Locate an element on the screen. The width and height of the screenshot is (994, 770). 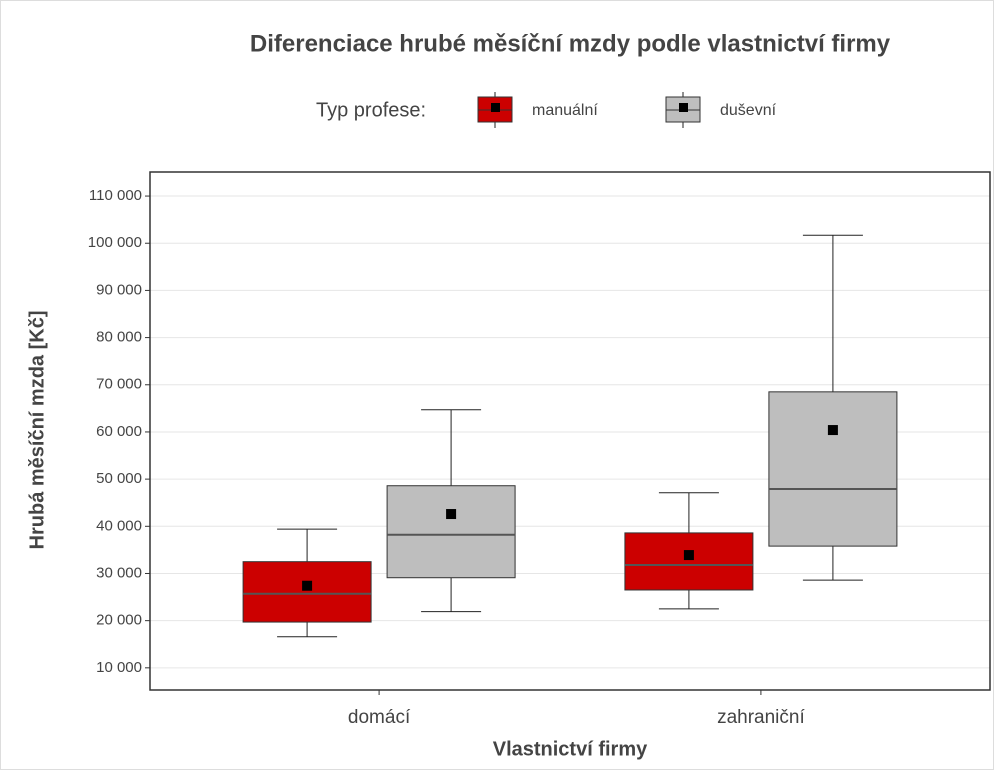
legend-title: Typ profese: is located at coordinates (371, 110).